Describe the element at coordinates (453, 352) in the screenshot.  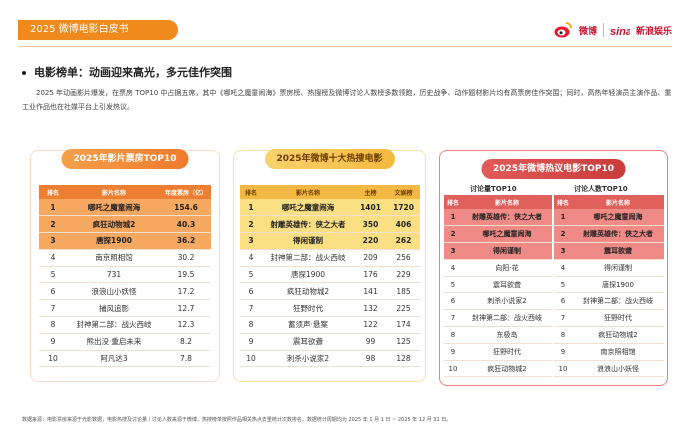
I see `rank-cell: 9` at that location.